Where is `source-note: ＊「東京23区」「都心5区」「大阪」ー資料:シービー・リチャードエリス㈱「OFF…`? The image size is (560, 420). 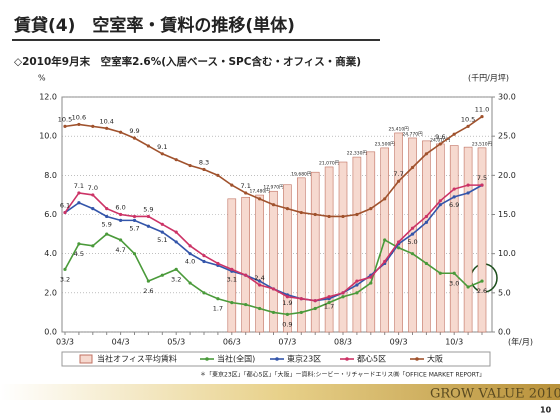 source-note: ＊「東京23区」「都心5区」「大阪」ー資料:シービー・リチャードエリス㈱「OFF… is located at coordinates (342, 375).